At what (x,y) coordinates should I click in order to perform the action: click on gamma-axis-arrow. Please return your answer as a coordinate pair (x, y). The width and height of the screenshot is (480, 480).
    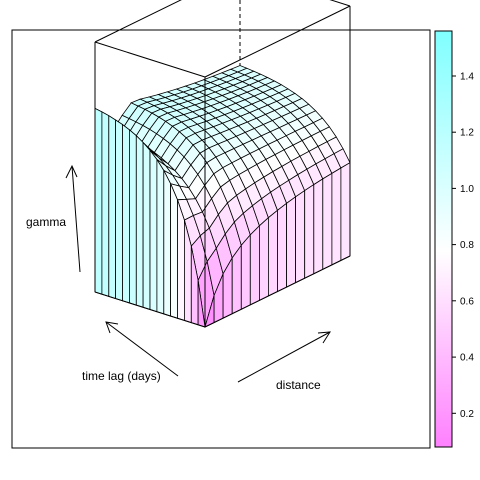
    Looking at the image, I should click on (73, 218).